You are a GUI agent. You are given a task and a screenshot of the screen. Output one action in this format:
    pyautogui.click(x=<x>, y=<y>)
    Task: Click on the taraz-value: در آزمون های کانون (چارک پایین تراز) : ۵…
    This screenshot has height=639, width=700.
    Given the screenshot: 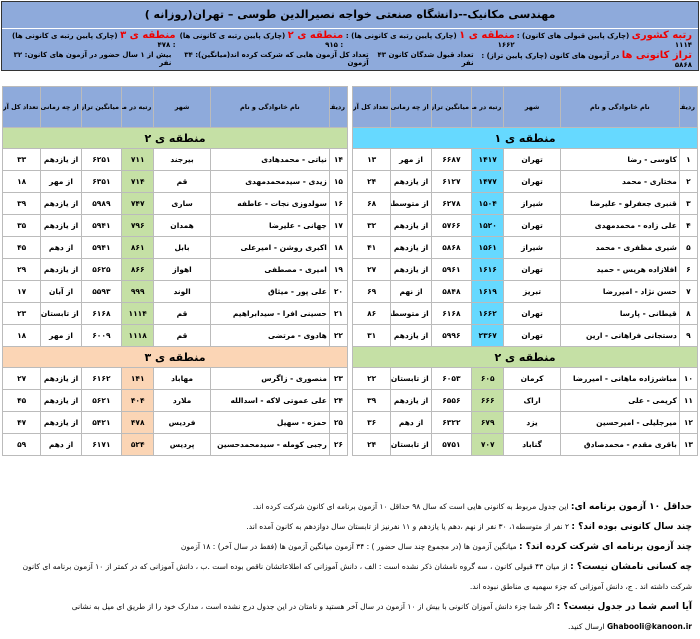 What is the action you would take?
    pyautogui.click(x=586, y=60)
    